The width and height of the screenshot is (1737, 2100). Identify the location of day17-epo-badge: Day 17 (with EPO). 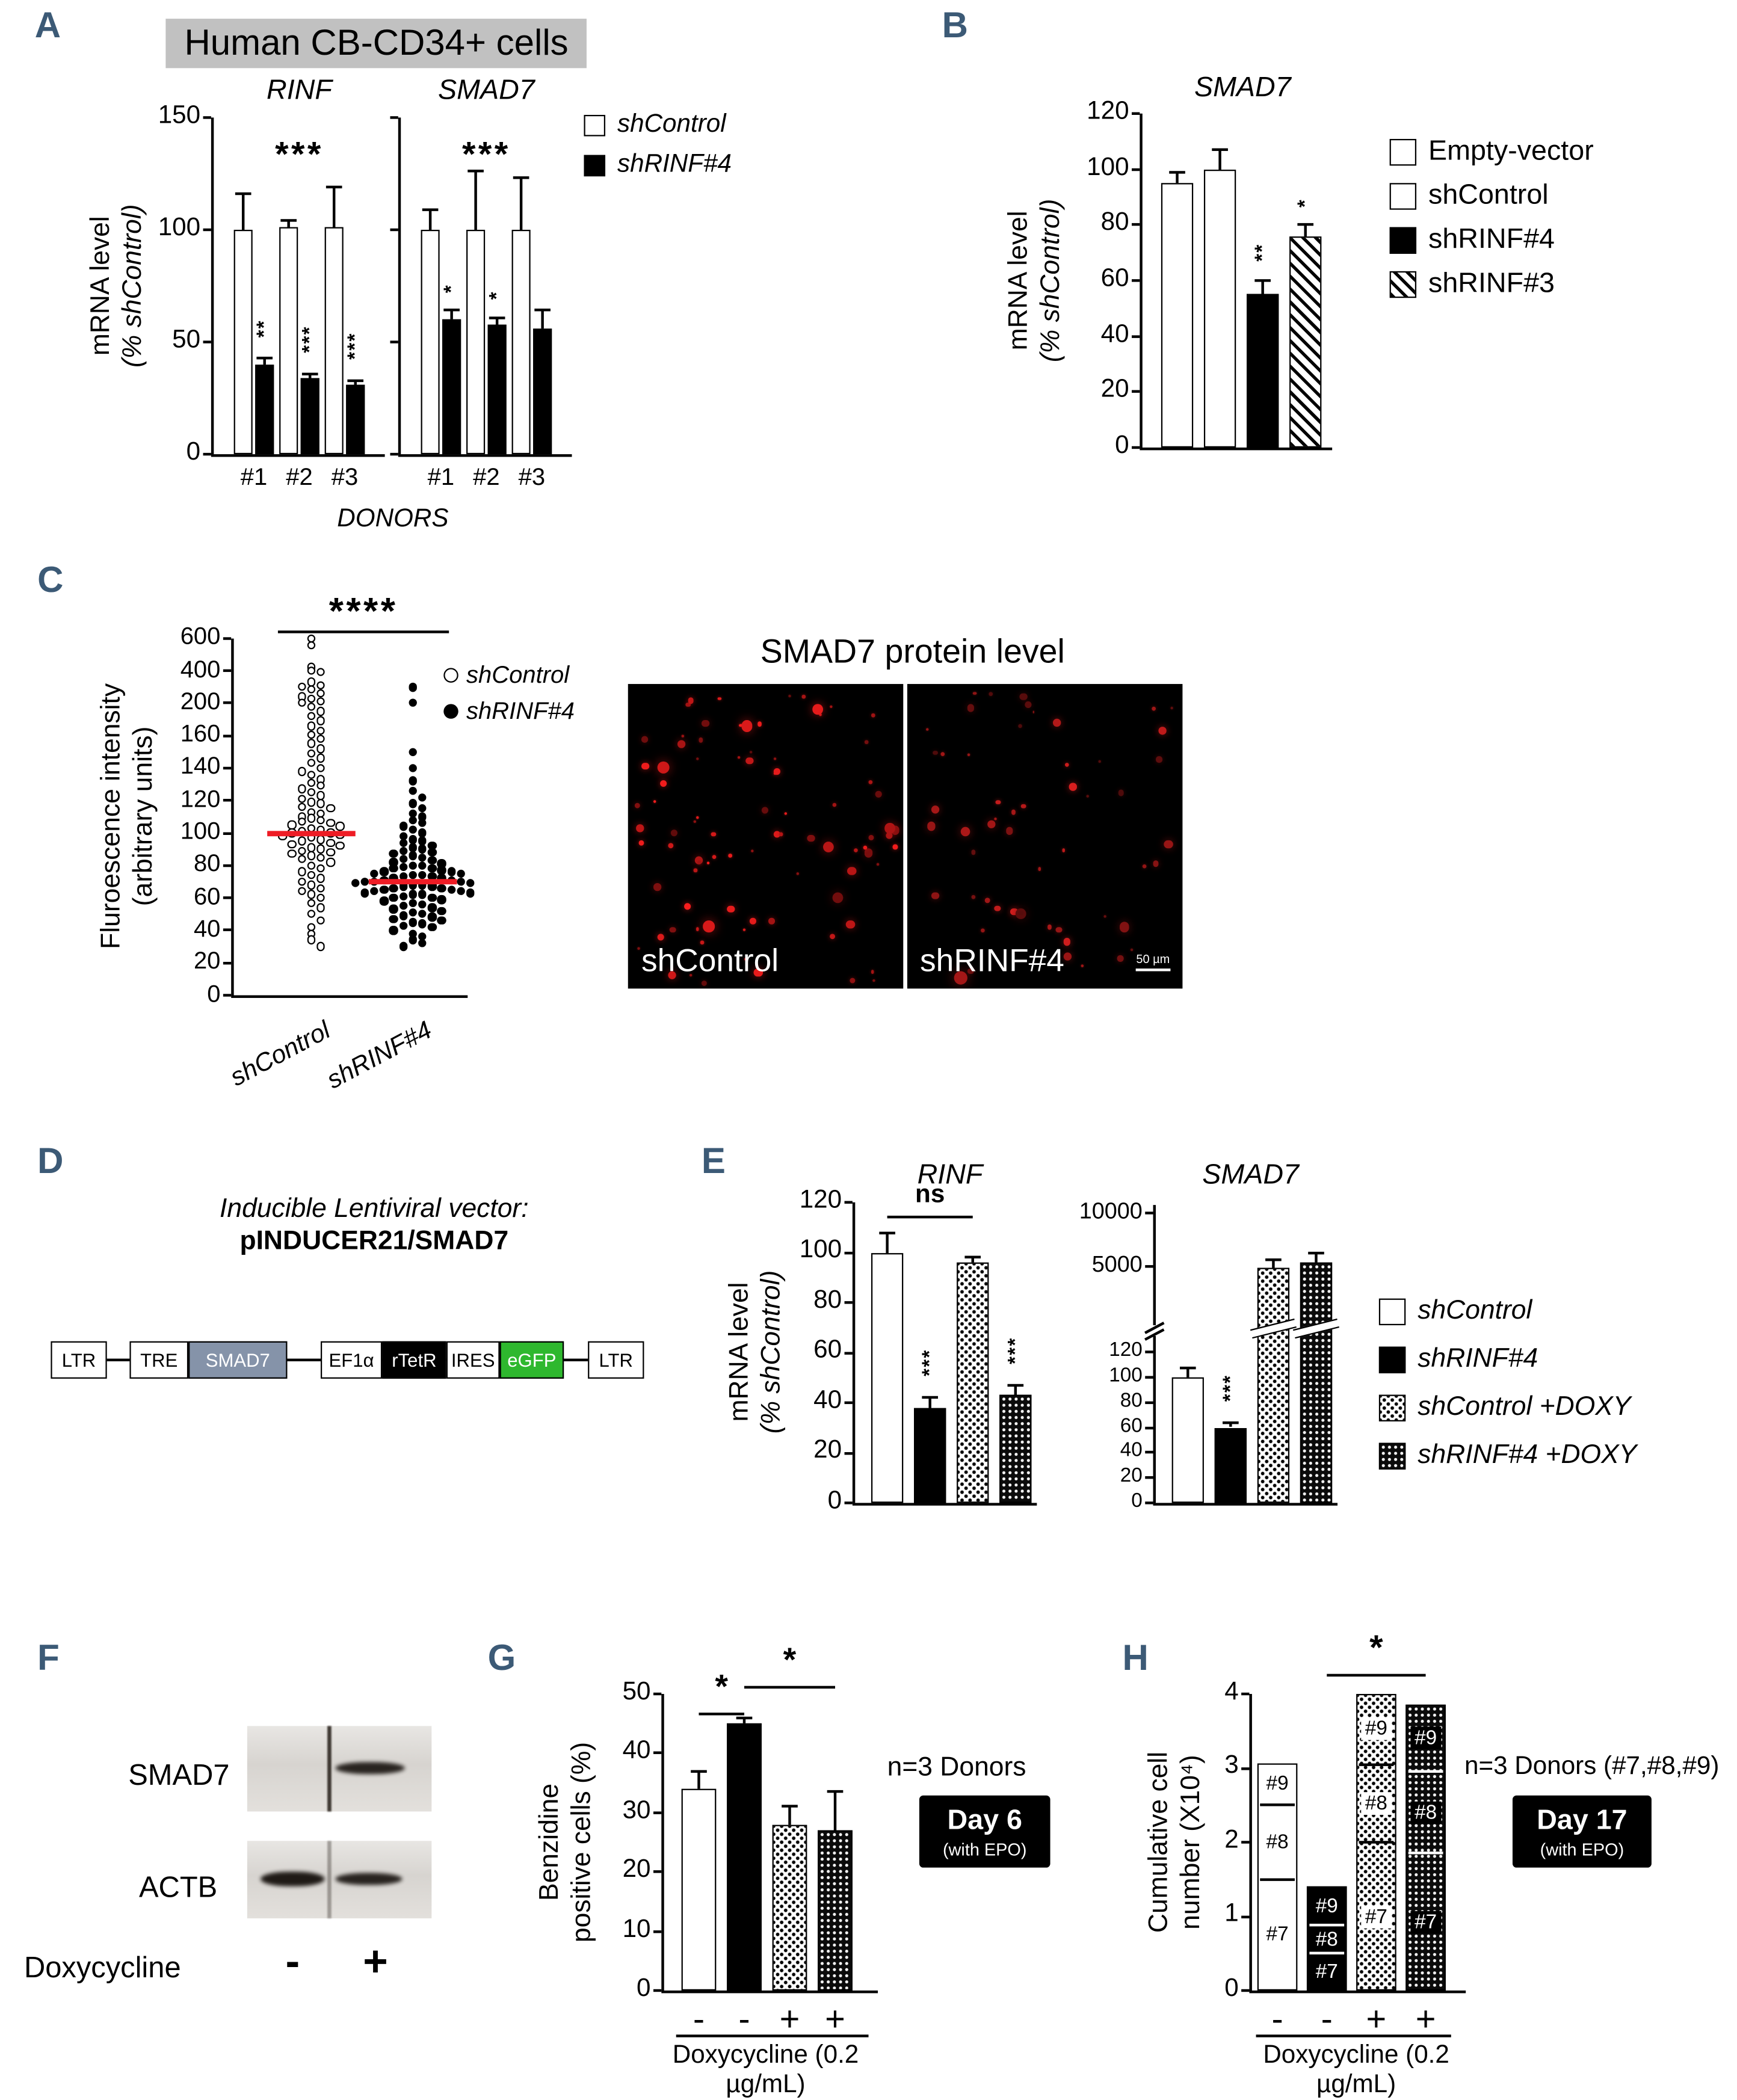
(1582, 1831).